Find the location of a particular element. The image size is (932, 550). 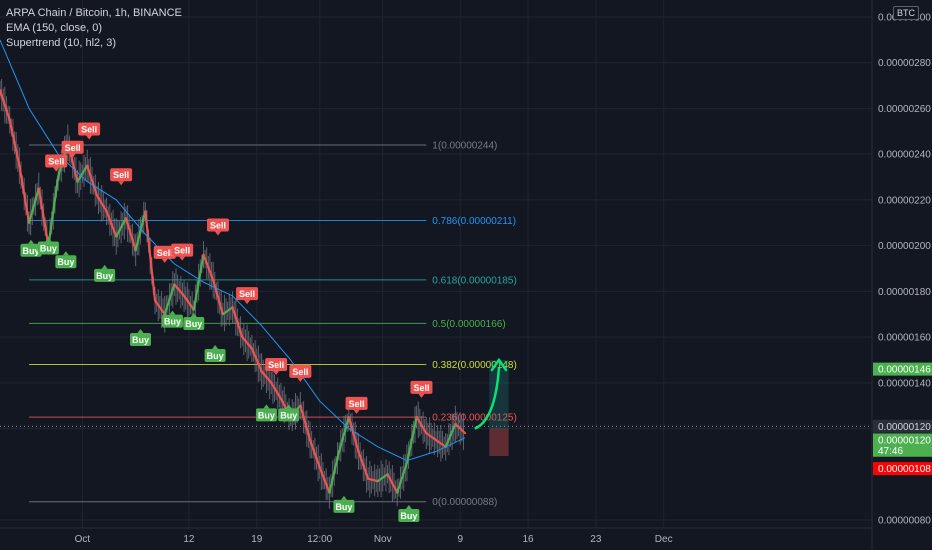

price-tag-label: 0.00000120 is located at coordinates (904, 427).